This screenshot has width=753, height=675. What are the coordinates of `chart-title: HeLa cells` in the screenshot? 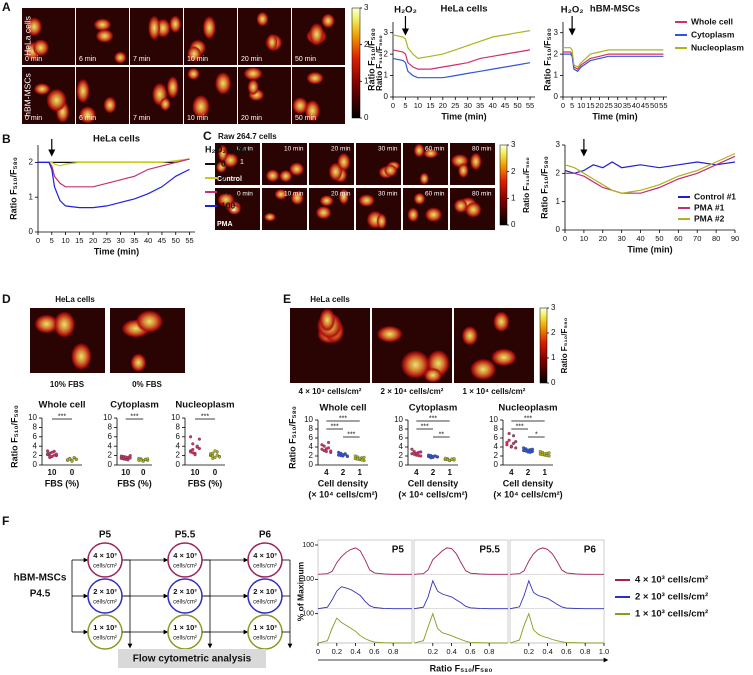 It's located at (116, 139).